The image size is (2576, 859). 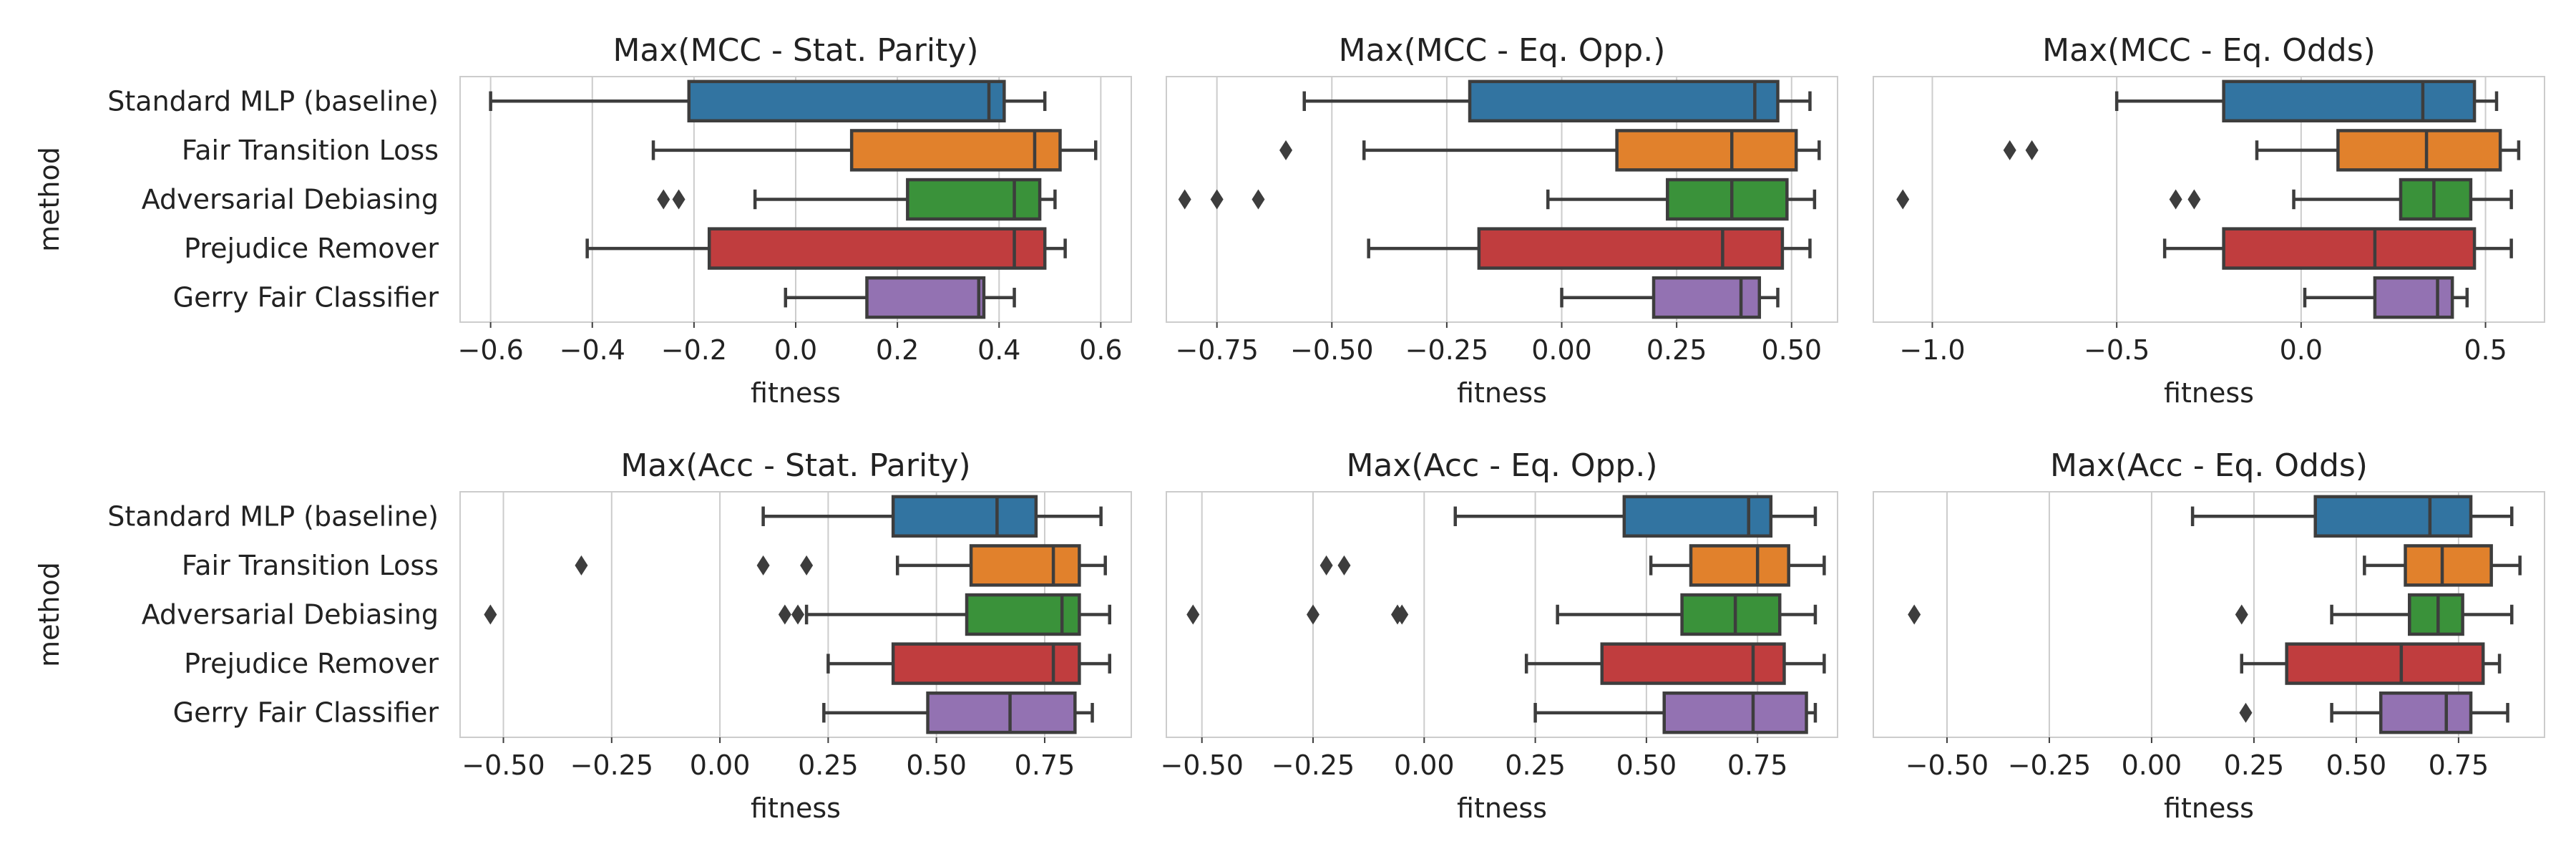 What do you see at coordinates (310, 565) in the screenshot?
I see `category-label: Fair Transition Loss` at bounding box center [310, 565].